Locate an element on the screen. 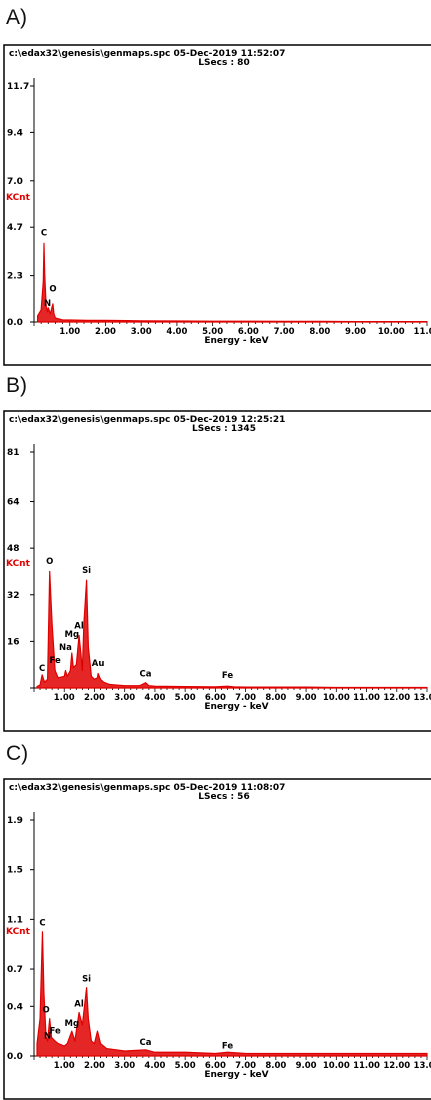 The image size is (431, 1100). peak-label: Si is located at coordinates (86, 571).